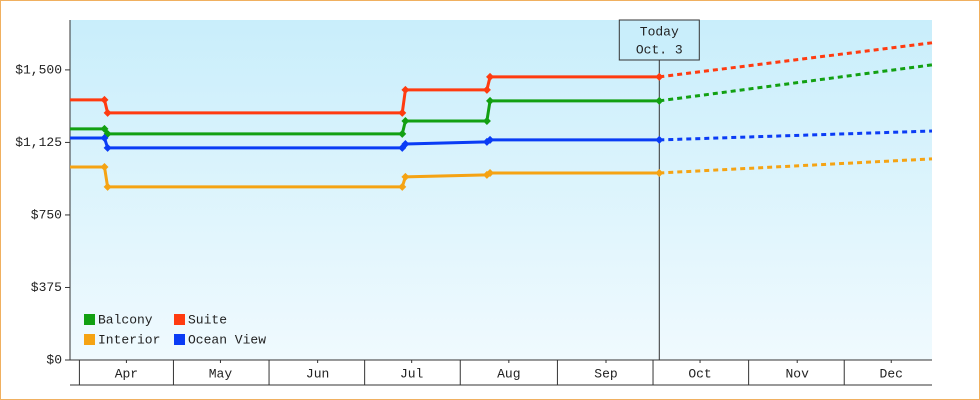 This screenshot has width=980, height=400. Describe the element at coordinates (38, 69) in the screenshot. I see `y-tick-label: $1,500` at that location.